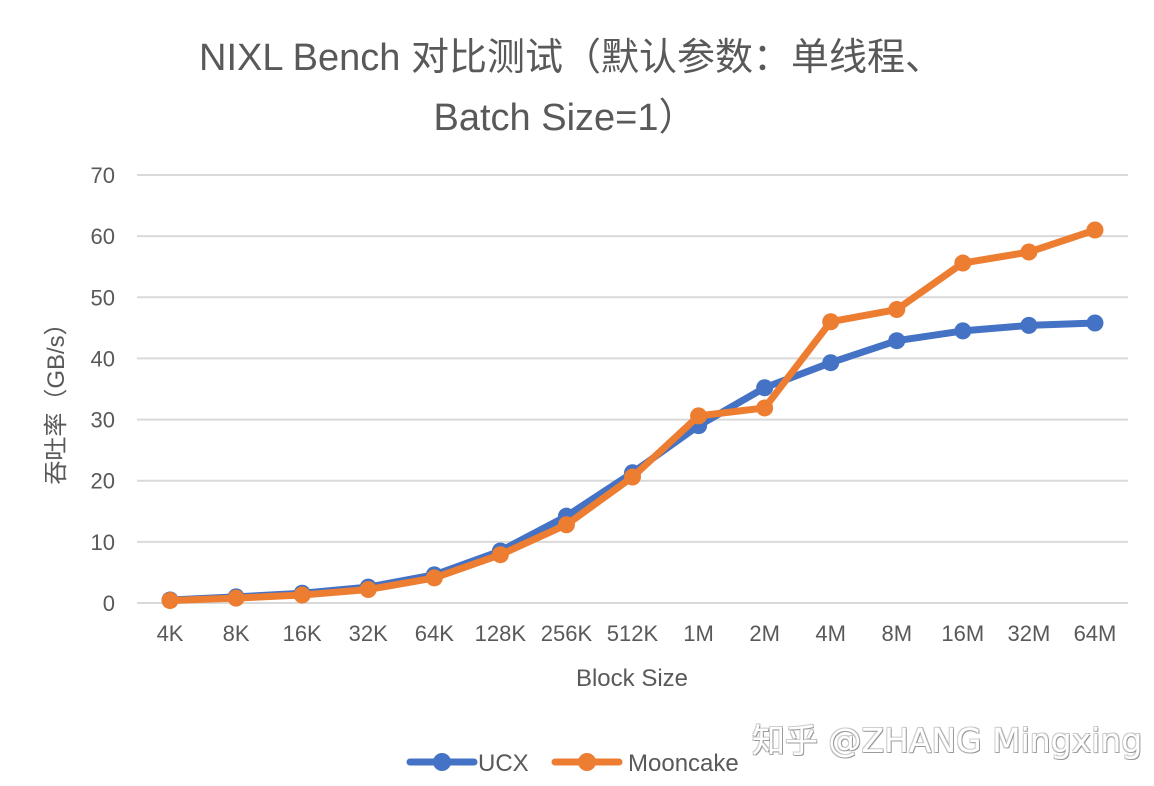 The height and width of the screenshot is (786, 1154). I want to click on legend-label: Mooncake, so click(683, 763).